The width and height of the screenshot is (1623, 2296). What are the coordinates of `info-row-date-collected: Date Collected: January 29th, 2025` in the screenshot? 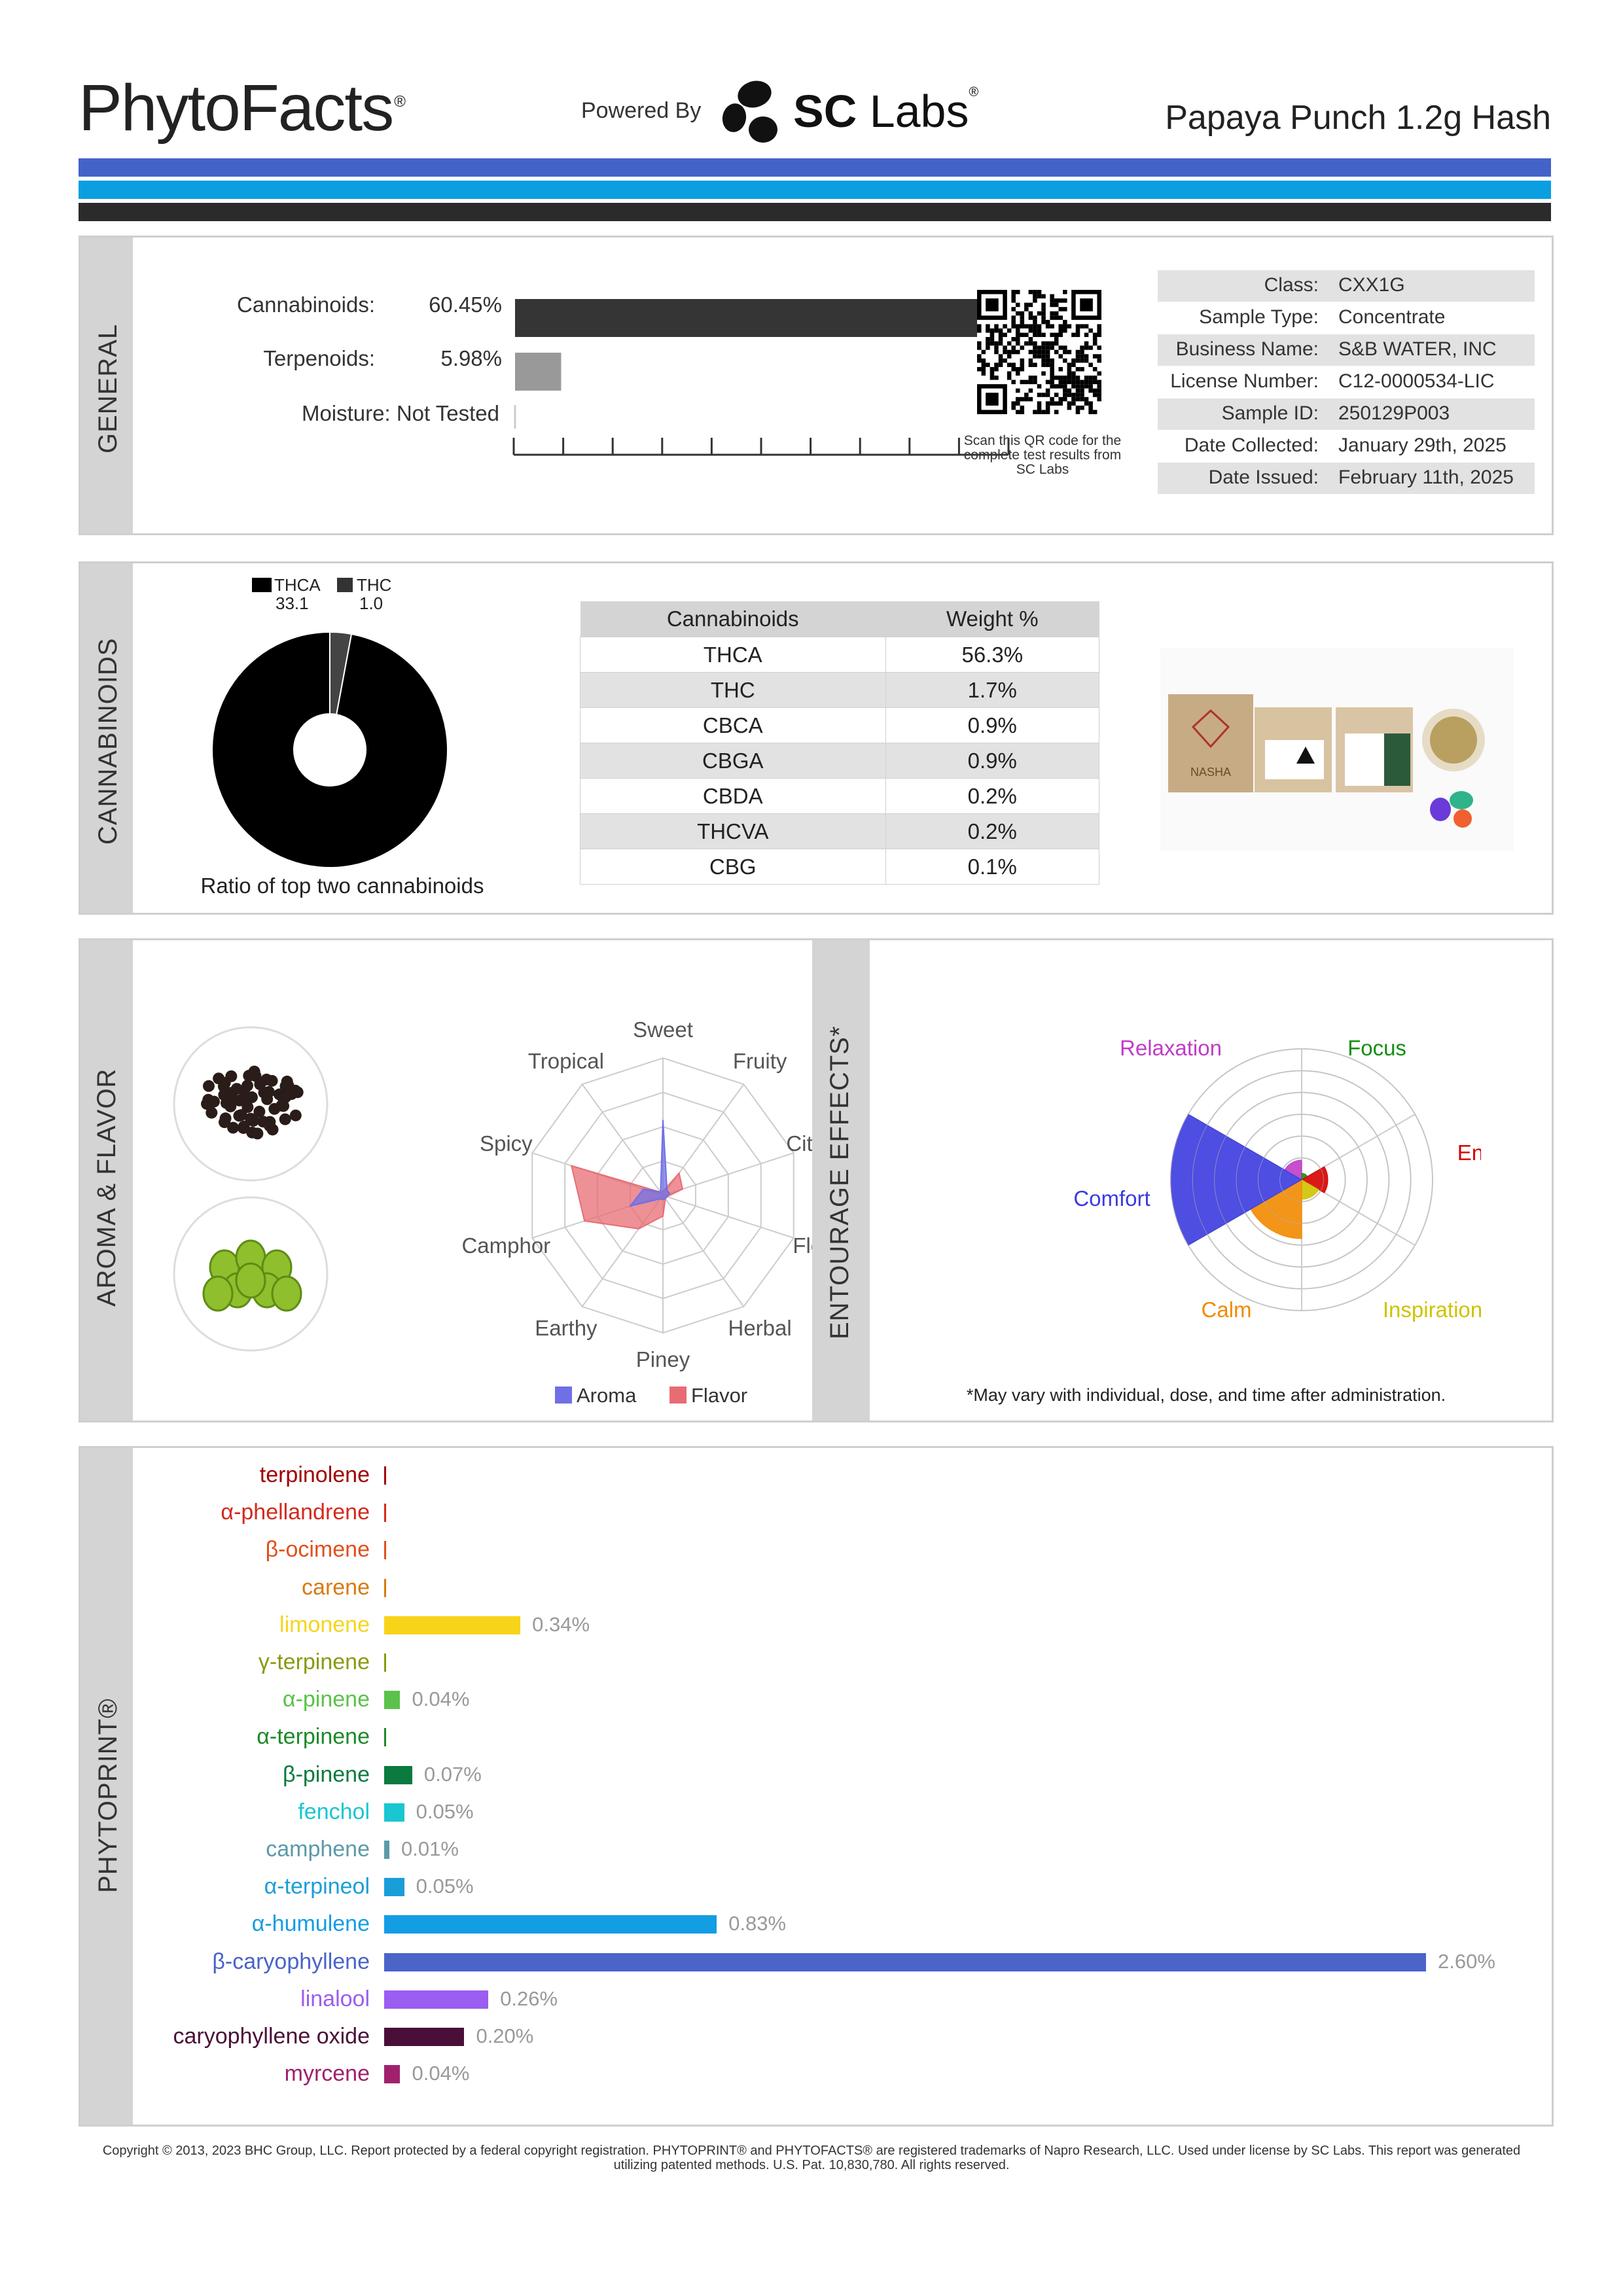 It's located at (1346, 446).